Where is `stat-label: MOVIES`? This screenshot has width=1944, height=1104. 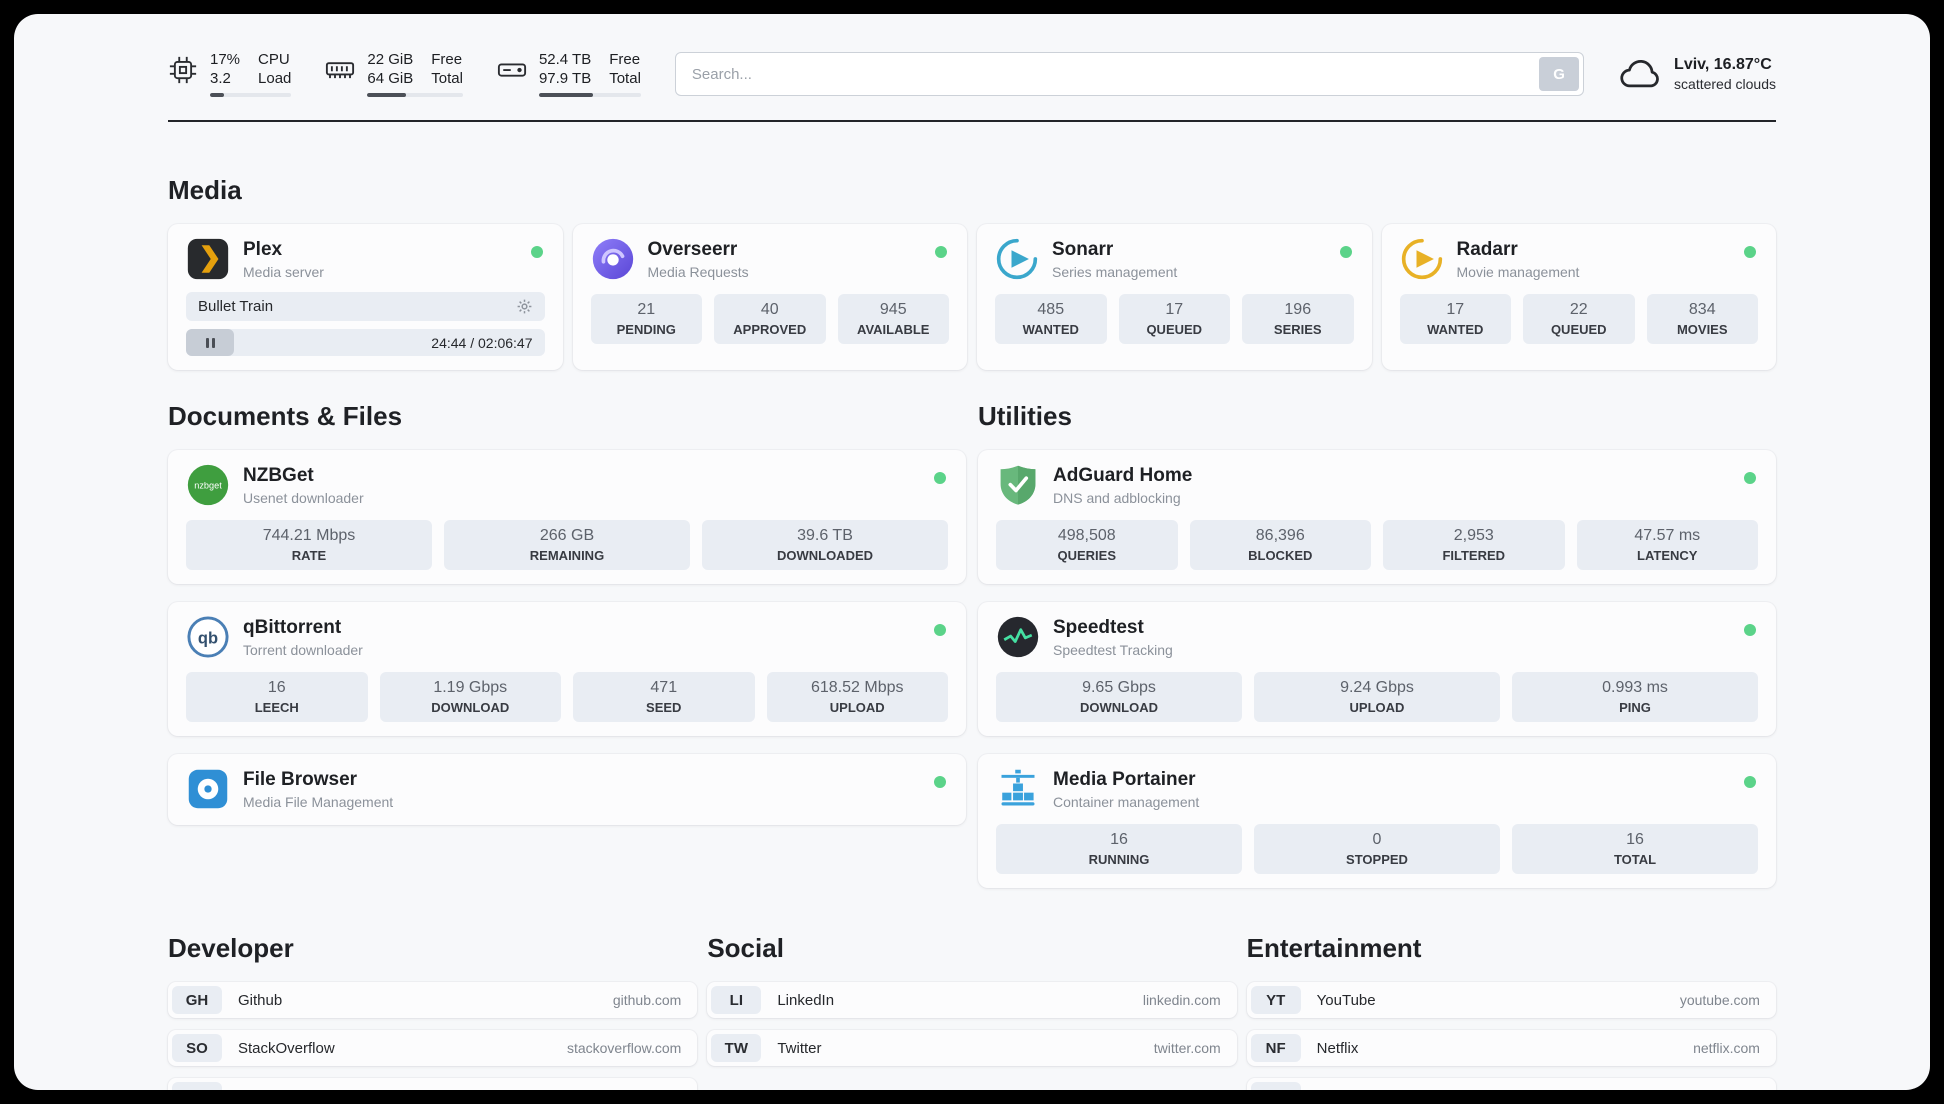 stat-label: MOVIES is located at coordinates (1702, 329).